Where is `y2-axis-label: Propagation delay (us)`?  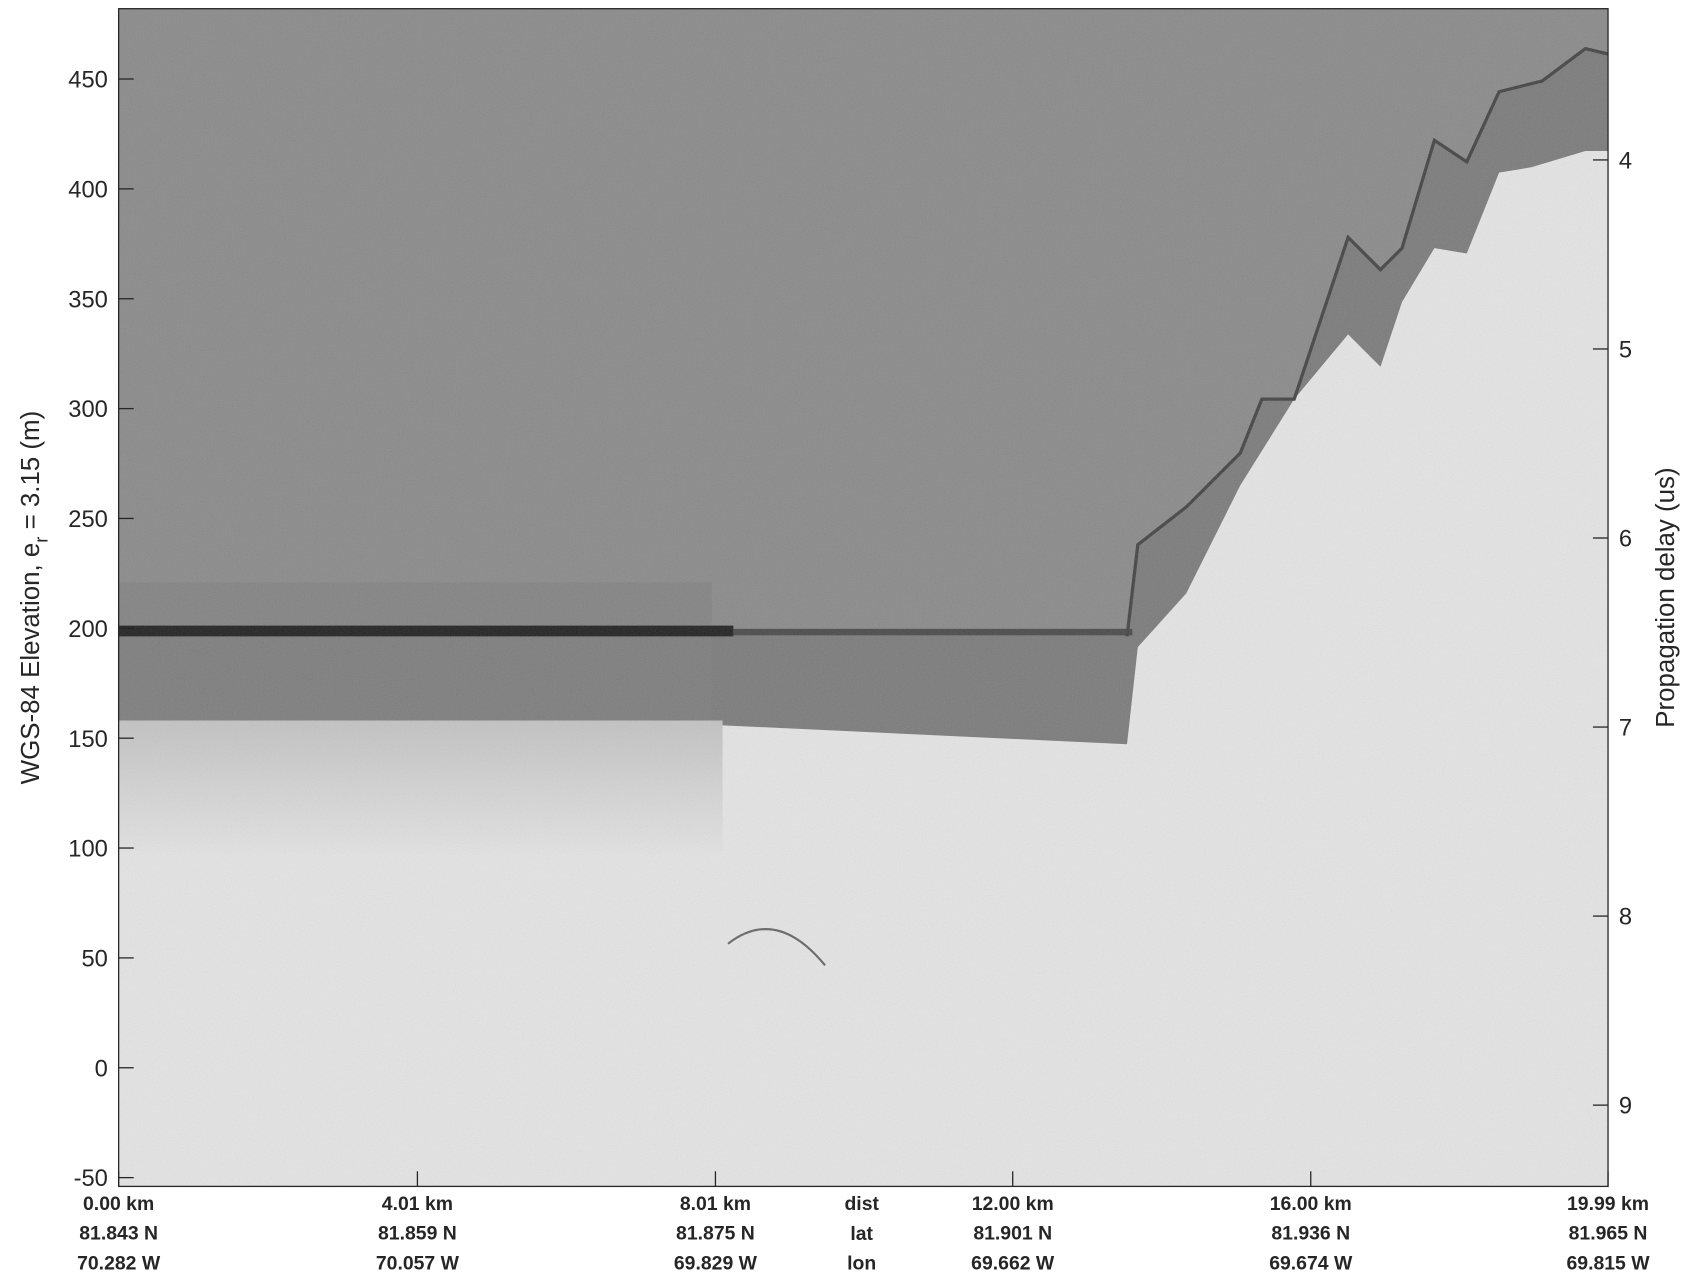
y2-axis-label: Propagation delay (us) is located at coordinates (1666, 597).